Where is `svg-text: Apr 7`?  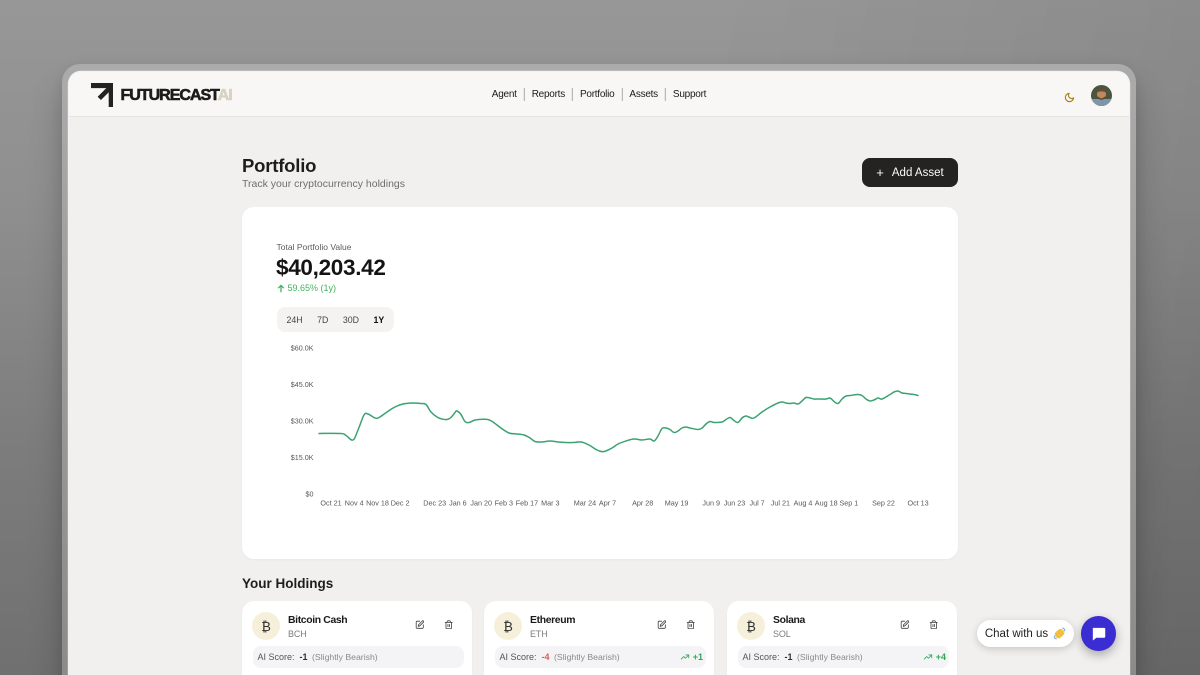
svg-text: Apr 7 is located at coordinates (607, 503).